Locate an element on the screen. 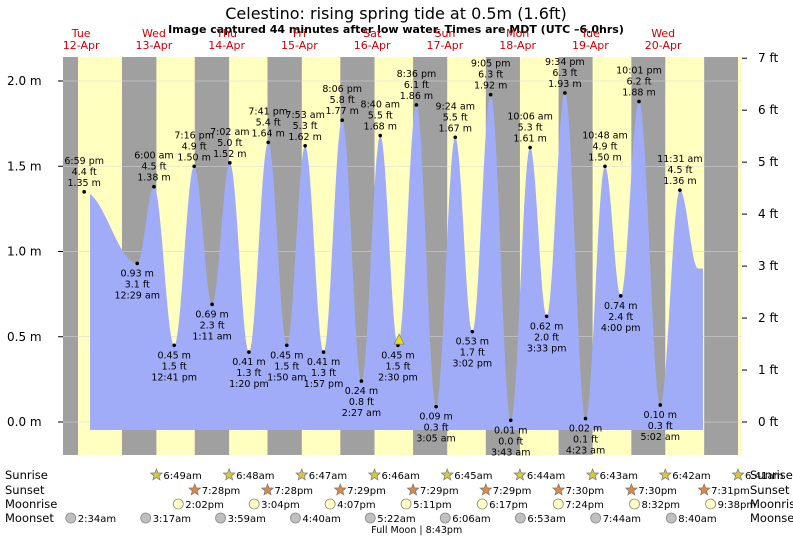 The height and width of the screenshot is (538, 793). moonset-time: 6:06am is located at coordinates (471, 519).